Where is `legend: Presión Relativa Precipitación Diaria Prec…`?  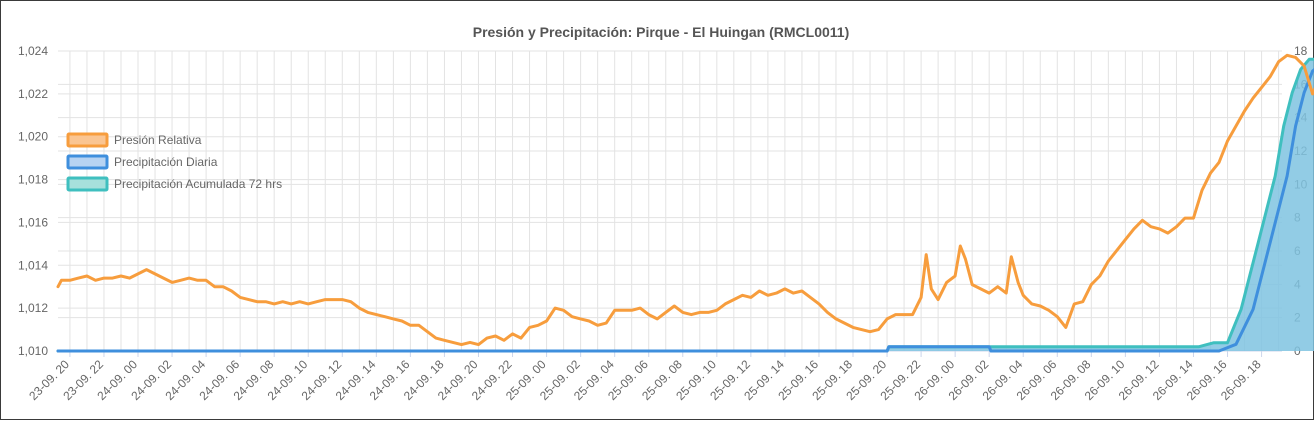 legend: Presión Relativa Precipitación Diaria Prec… is located at coordinates (174, 162).